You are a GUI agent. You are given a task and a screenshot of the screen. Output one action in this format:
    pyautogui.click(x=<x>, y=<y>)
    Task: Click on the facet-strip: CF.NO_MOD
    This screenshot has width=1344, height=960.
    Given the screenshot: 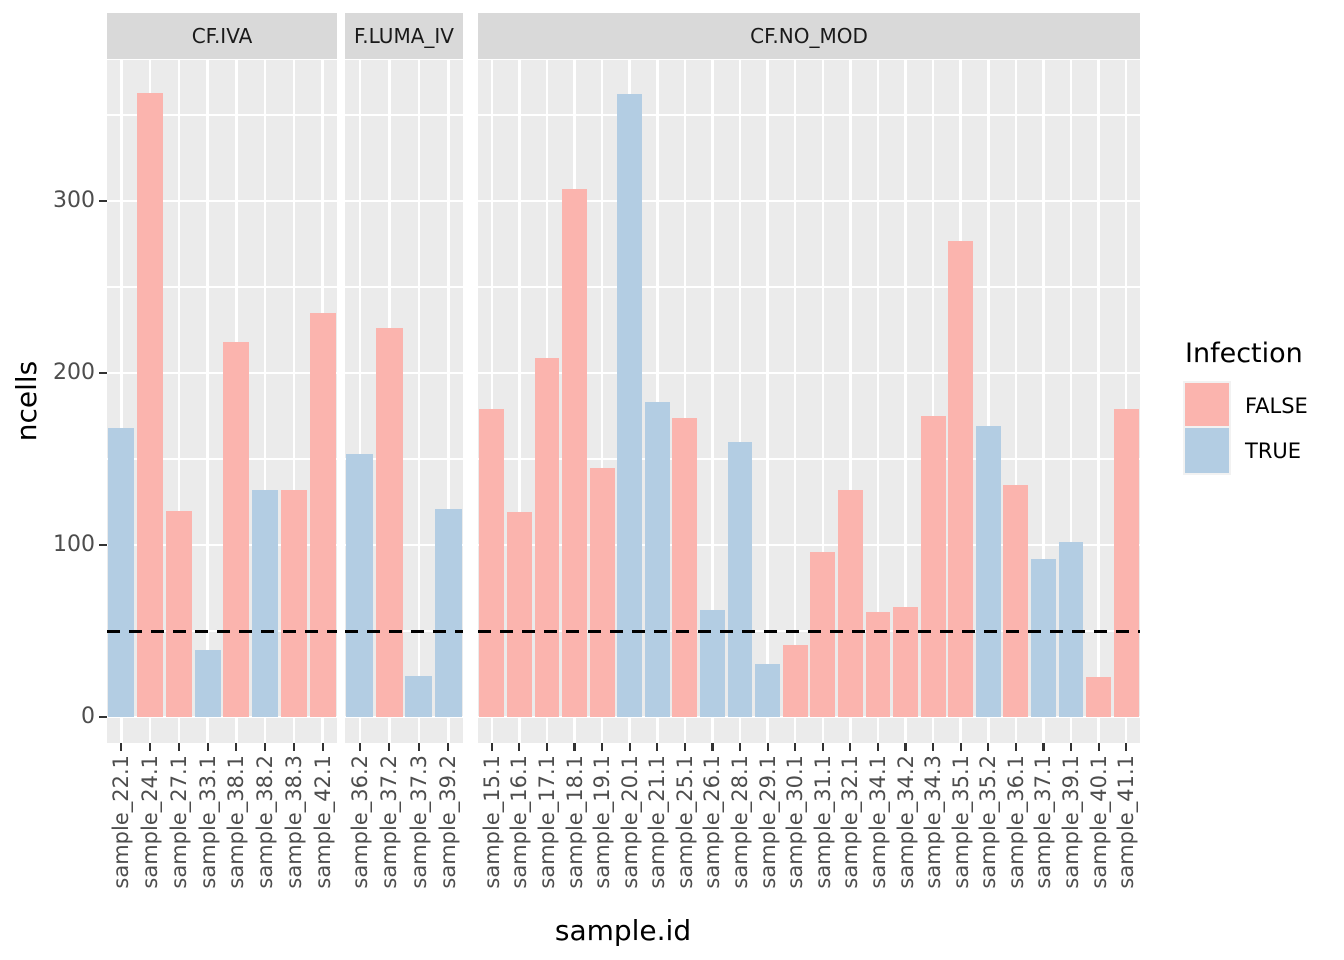 What is the action you would take?
    pyautogui.click(x=809, y=36)
    